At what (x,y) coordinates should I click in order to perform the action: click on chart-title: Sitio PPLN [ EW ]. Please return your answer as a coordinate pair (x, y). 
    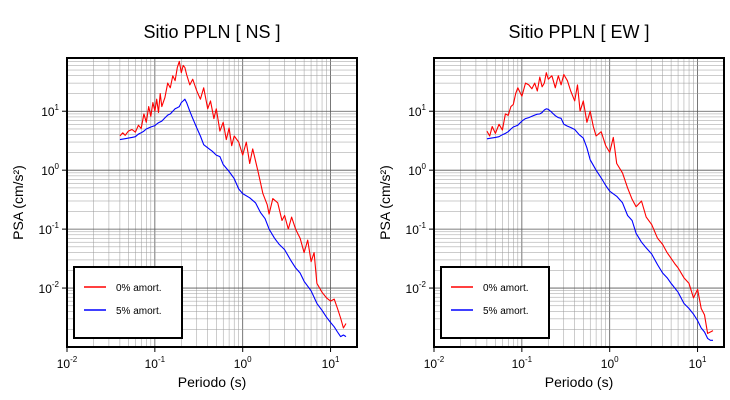
    Looking at the image, I should click on (578, 32).